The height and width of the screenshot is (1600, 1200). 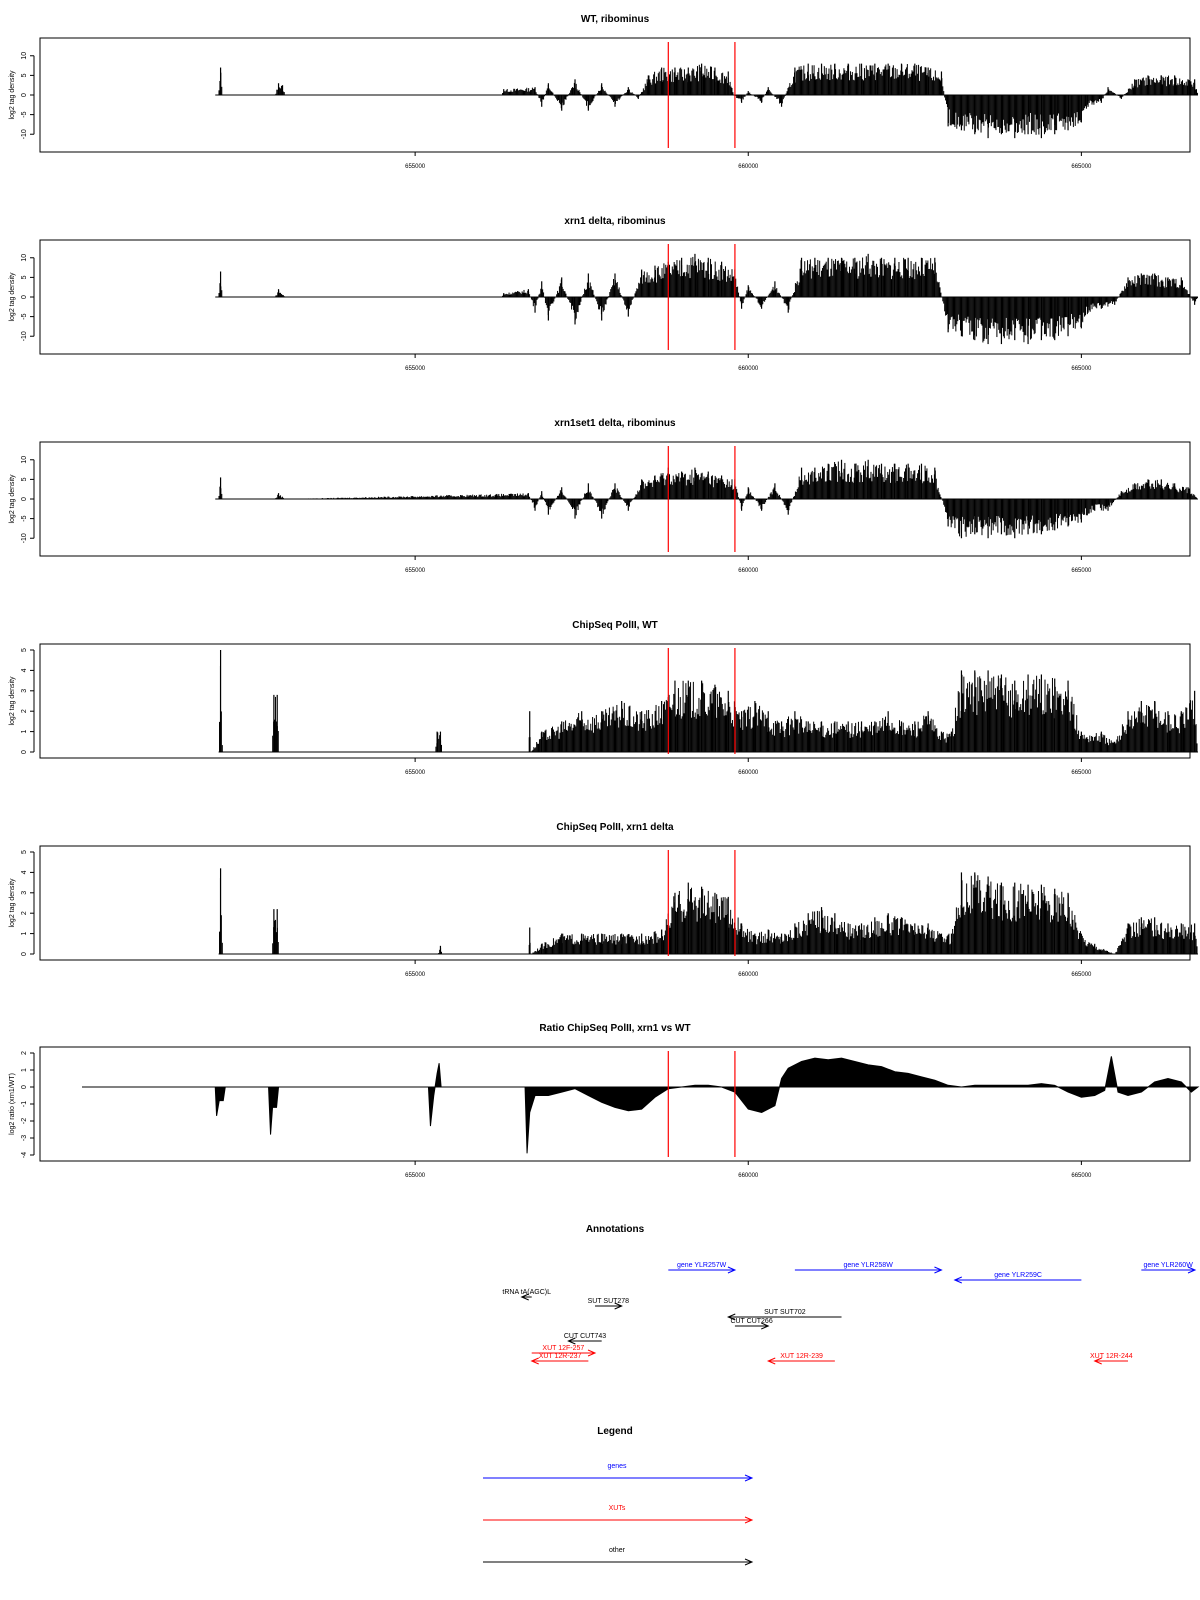 I want to click on other-label: CUT CUT743, so click(x=585, y=1336).